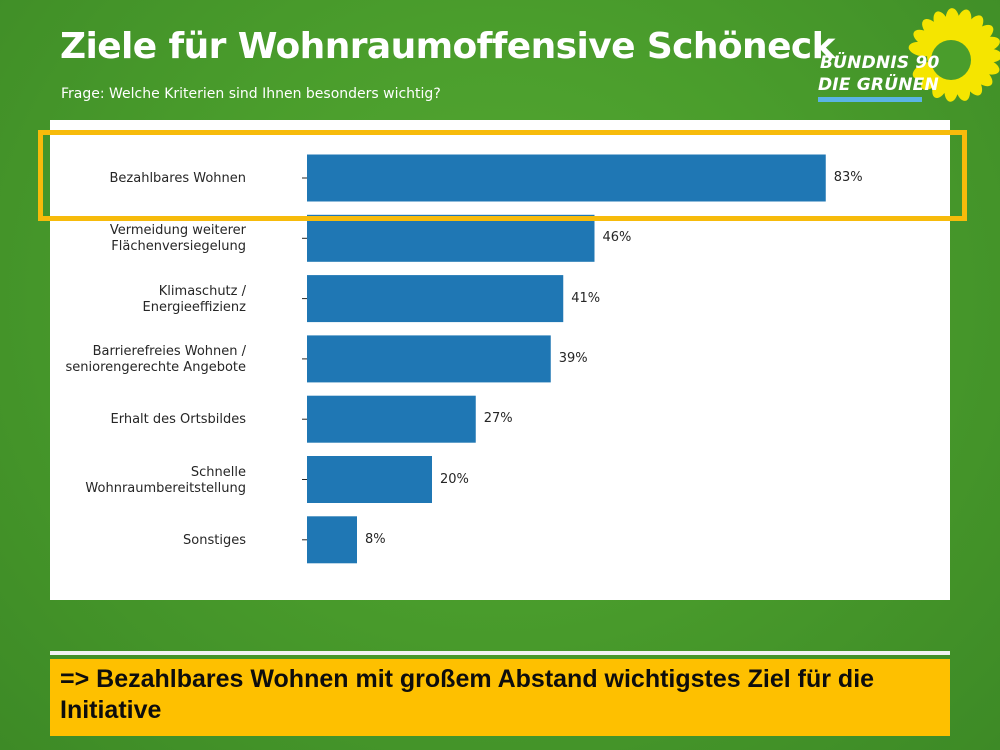 Image resolution: width=1000 pixels, height=750 pixels. Describe the element at coordinates (498, 419) in the screenshot. I see `value-label: 27%` at that location.